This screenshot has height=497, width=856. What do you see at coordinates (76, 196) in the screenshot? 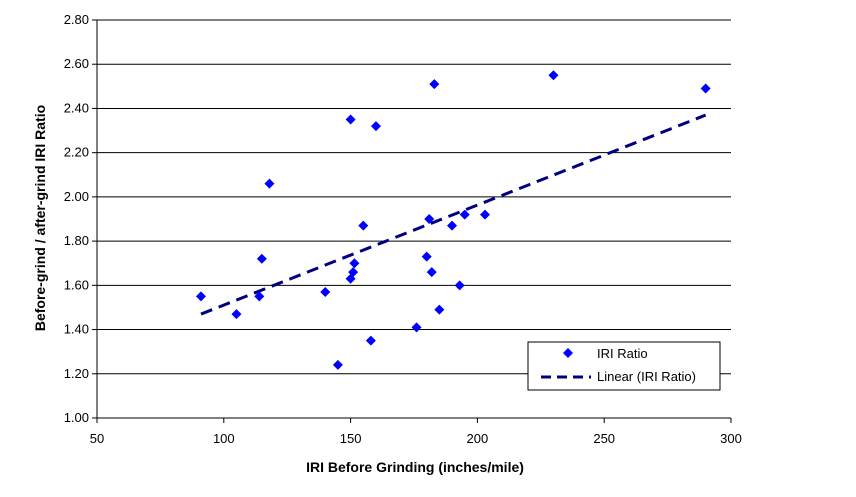
I see `y-tick-label: 2.00` at bounding box center [76, 196].